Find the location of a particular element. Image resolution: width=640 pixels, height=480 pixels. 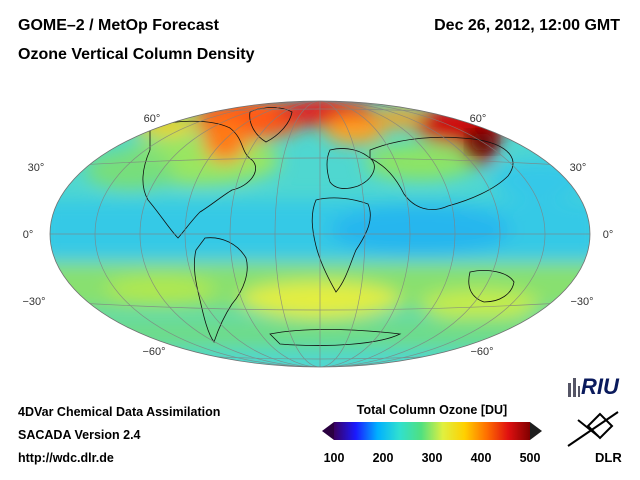

lat-labels-left: 60° 30° 0° −30° −60° is located at coordinates (93, 235).